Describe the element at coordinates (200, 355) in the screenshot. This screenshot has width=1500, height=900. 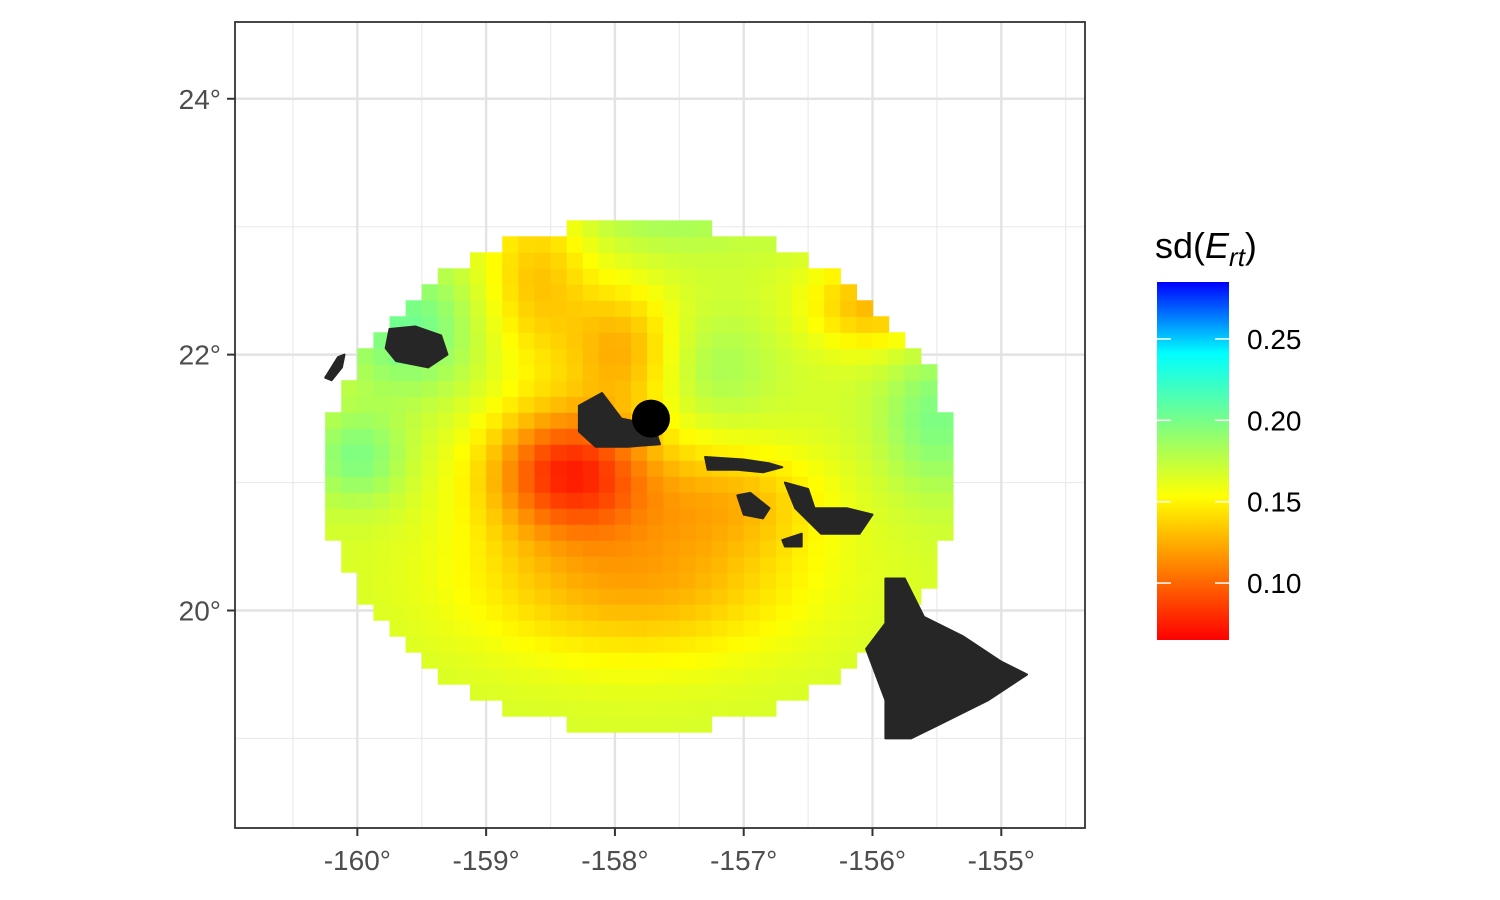
I see `y-tick-label: 22°` at that location.